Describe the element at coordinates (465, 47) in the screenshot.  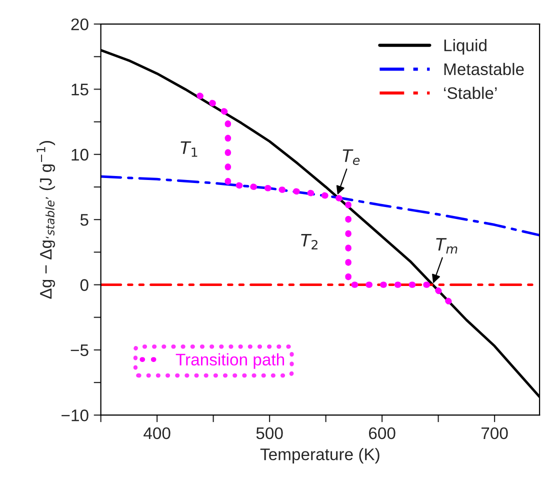
I see `legend-label: Liquid` at that location.